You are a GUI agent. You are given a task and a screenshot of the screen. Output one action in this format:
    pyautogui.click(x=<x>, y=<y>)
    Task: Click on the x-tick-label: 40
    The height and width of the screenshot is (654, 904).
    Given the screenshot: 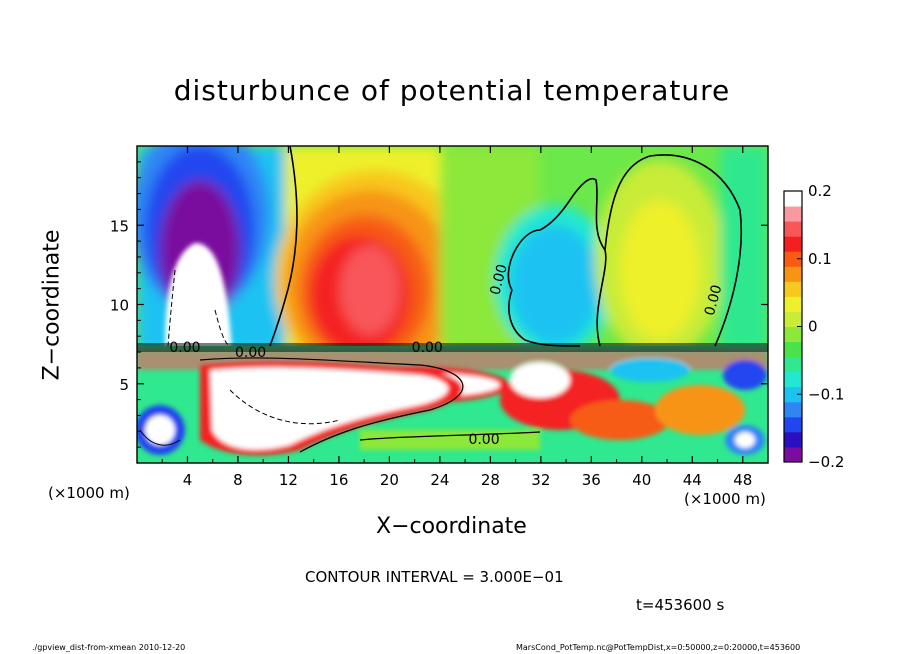 What is the action you would take?
    pyautogui.click(x=641, y=480)
    